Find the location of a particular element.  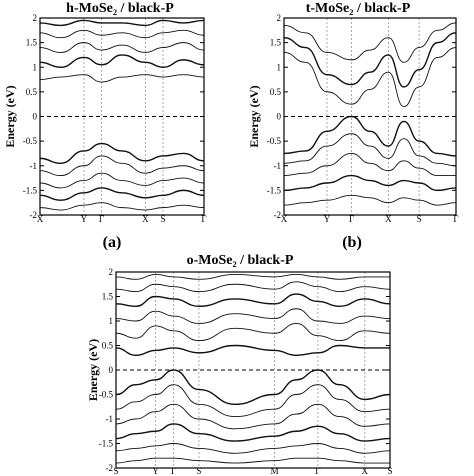

plot-frame is located at coordinates (122, 116).